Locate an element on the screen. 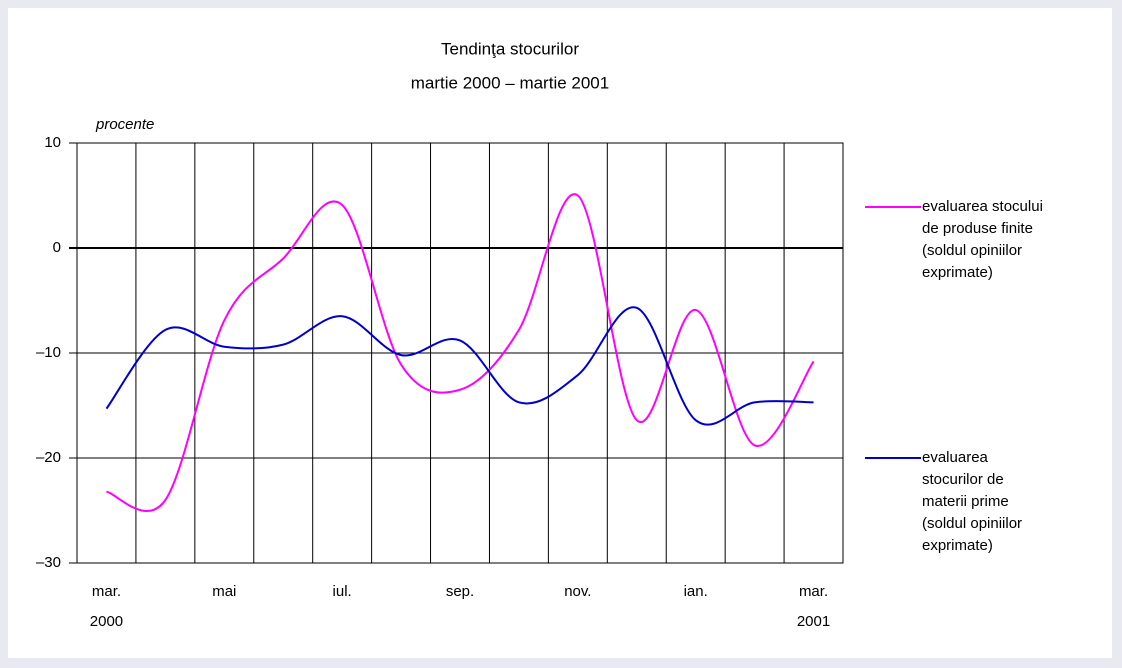  y-tick-label: 10 is located at coordinates (52, 142).